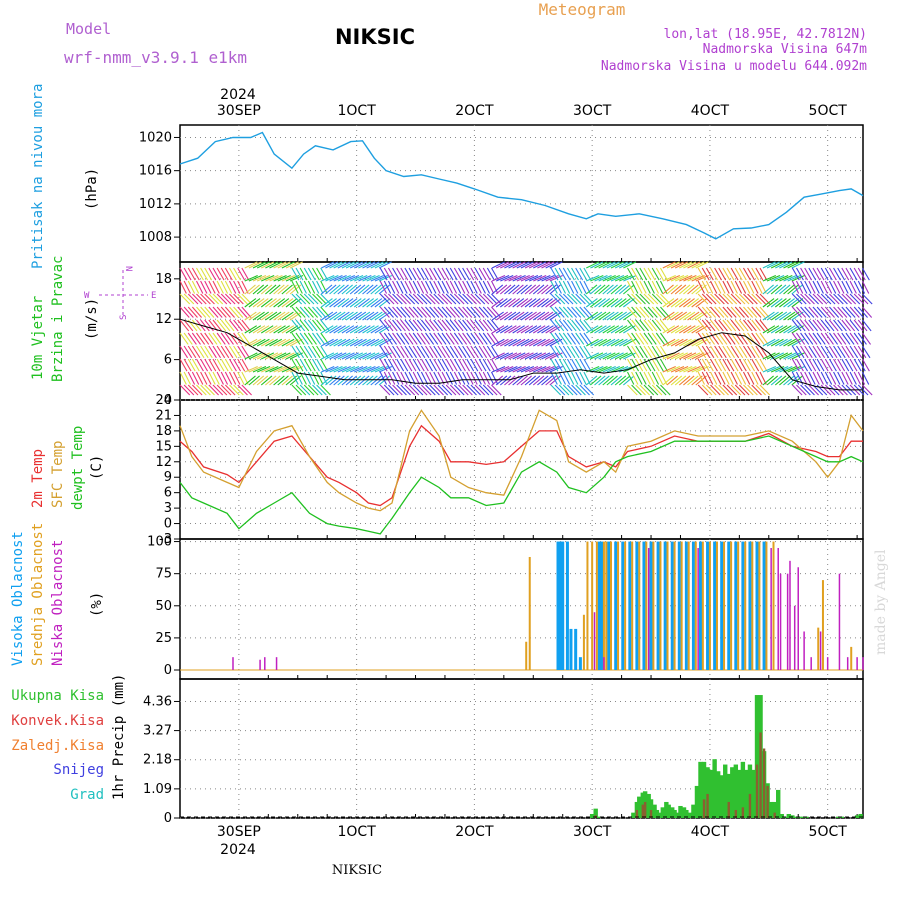 Image resolution: width=900 pixels, height=900 pixels. I want to click on pressure-ylabel: Pritisak na nivou mora, so click(38, 176).